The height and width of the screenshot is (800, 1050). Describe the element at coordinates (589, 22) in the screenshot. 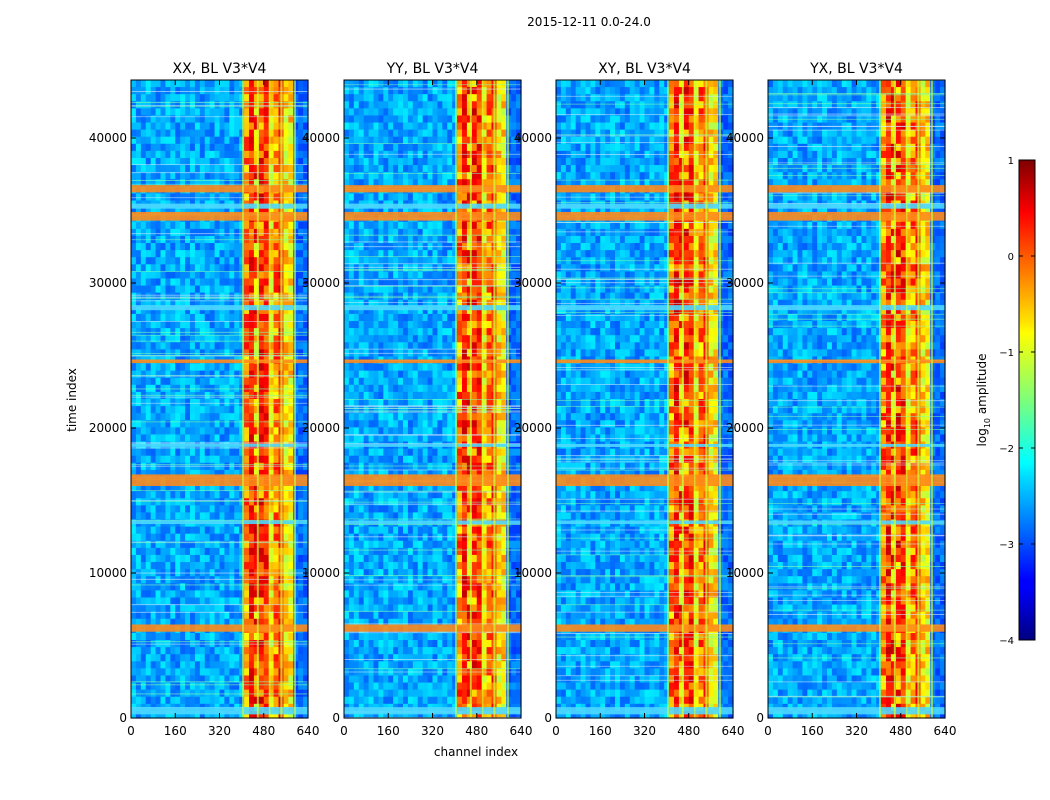

I see `figure-suptitle: 2015-12-11 0.0-24.0` at that location.